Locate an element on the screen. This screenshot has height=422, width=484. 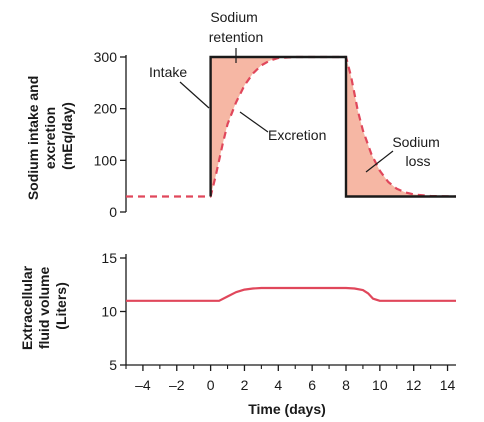
annotation-line: Intake is located at coordinates (168, 72).